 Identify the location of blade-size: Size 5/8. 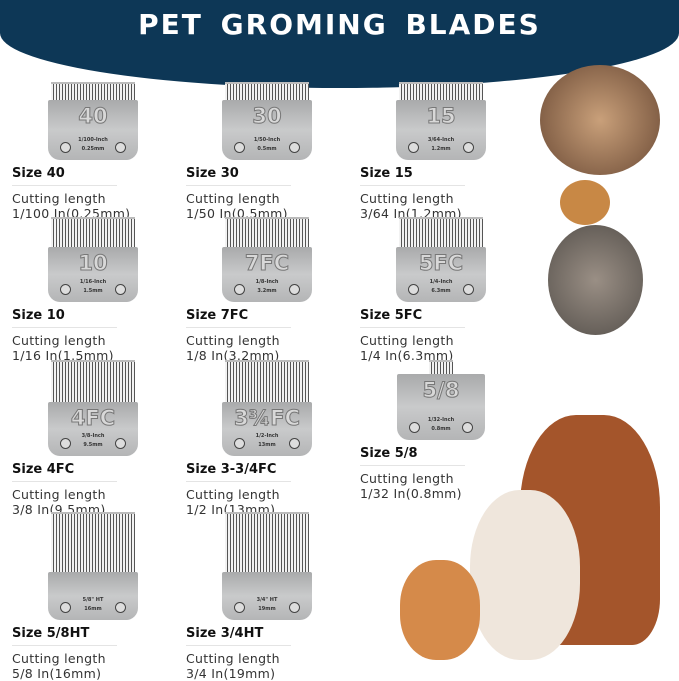
(412, 456).